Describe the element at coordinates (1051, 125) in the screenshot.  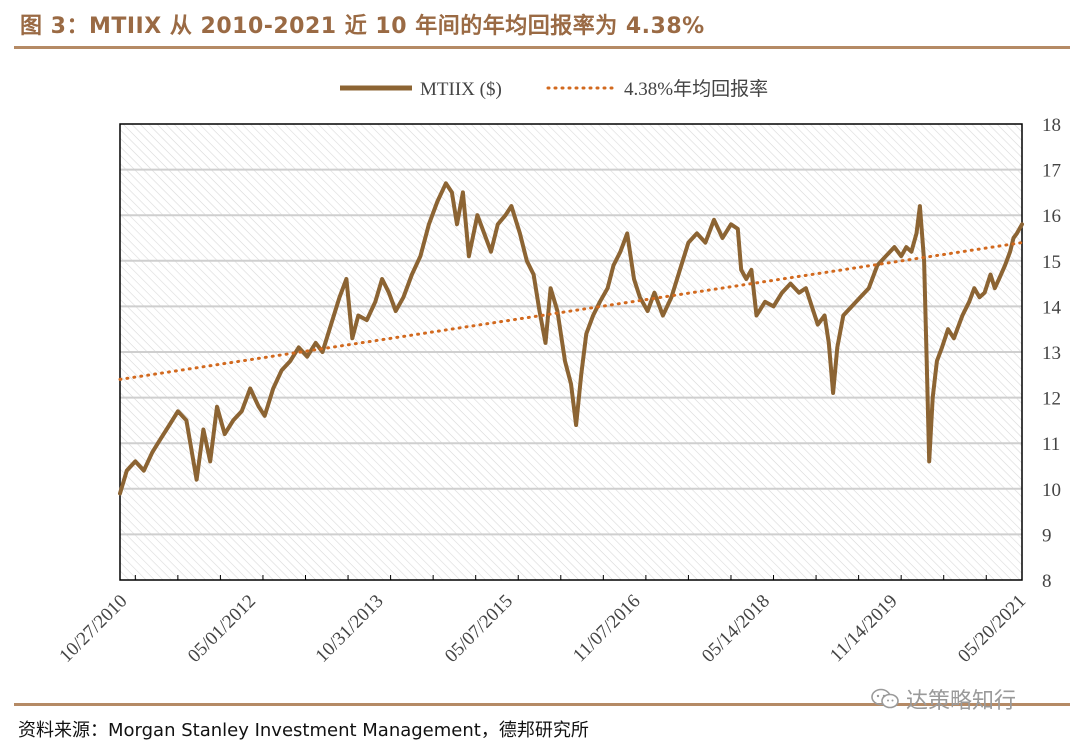
I see `y-tick-label: 18` at that location.